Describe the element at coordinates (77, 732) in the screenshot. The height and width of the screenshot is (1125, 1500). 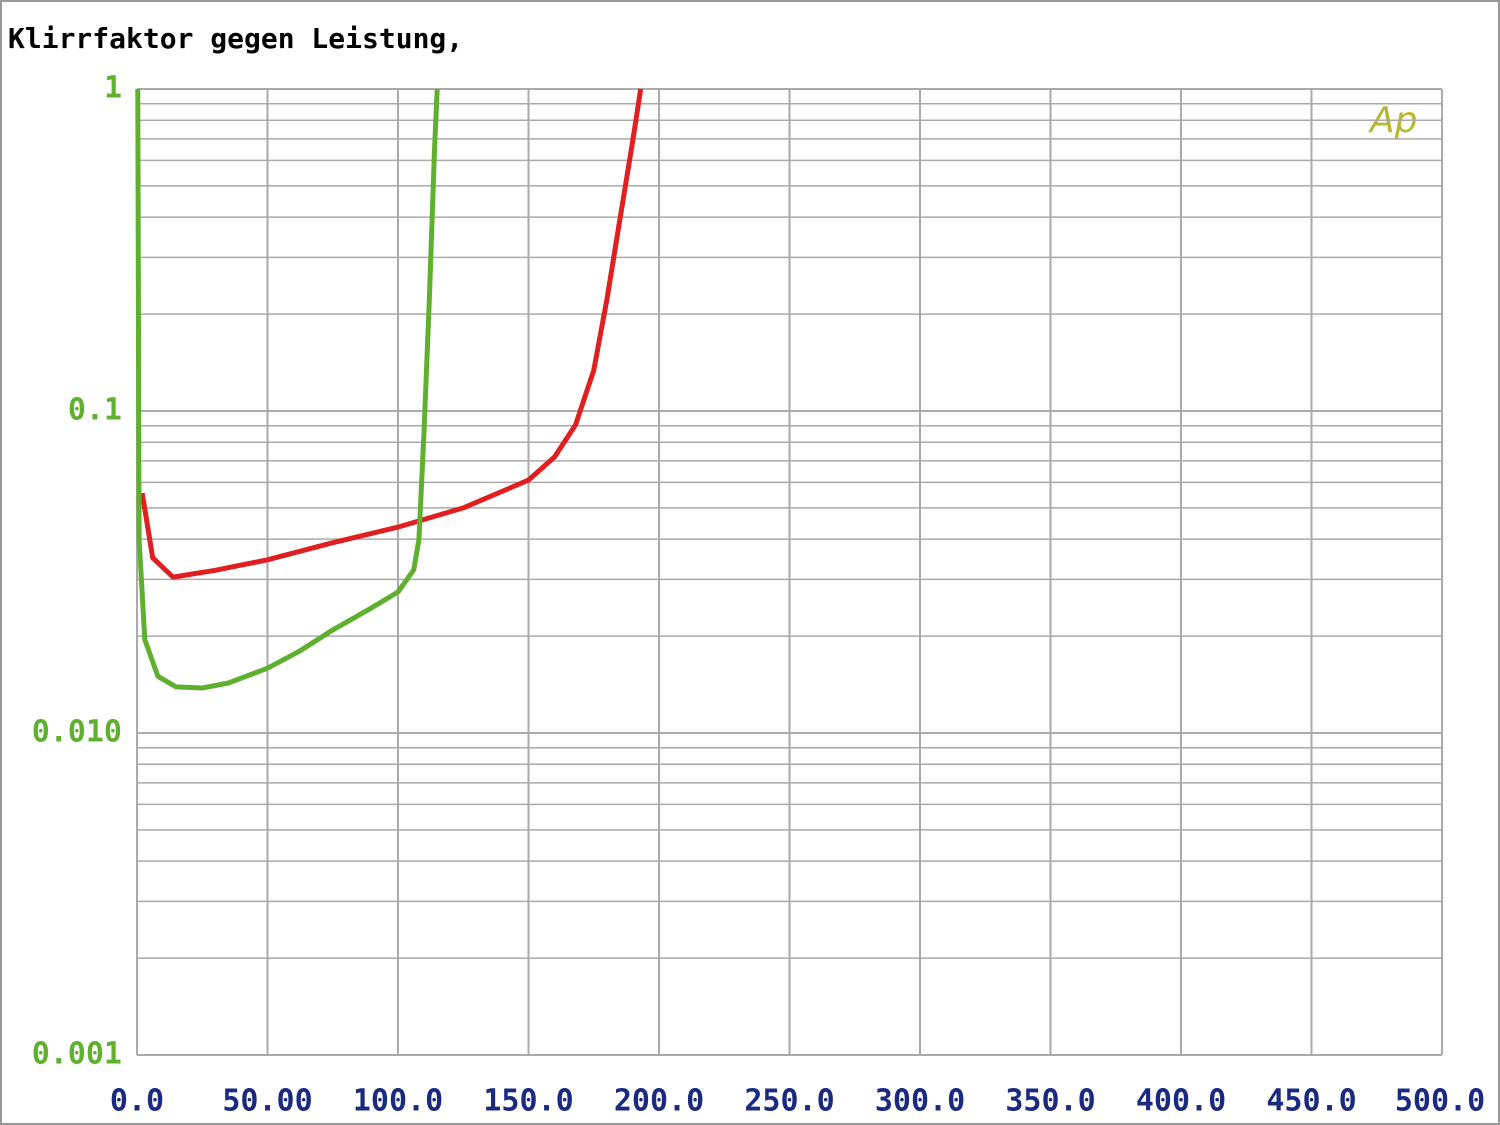
I see `y-tick-label: 0.010` at that location.